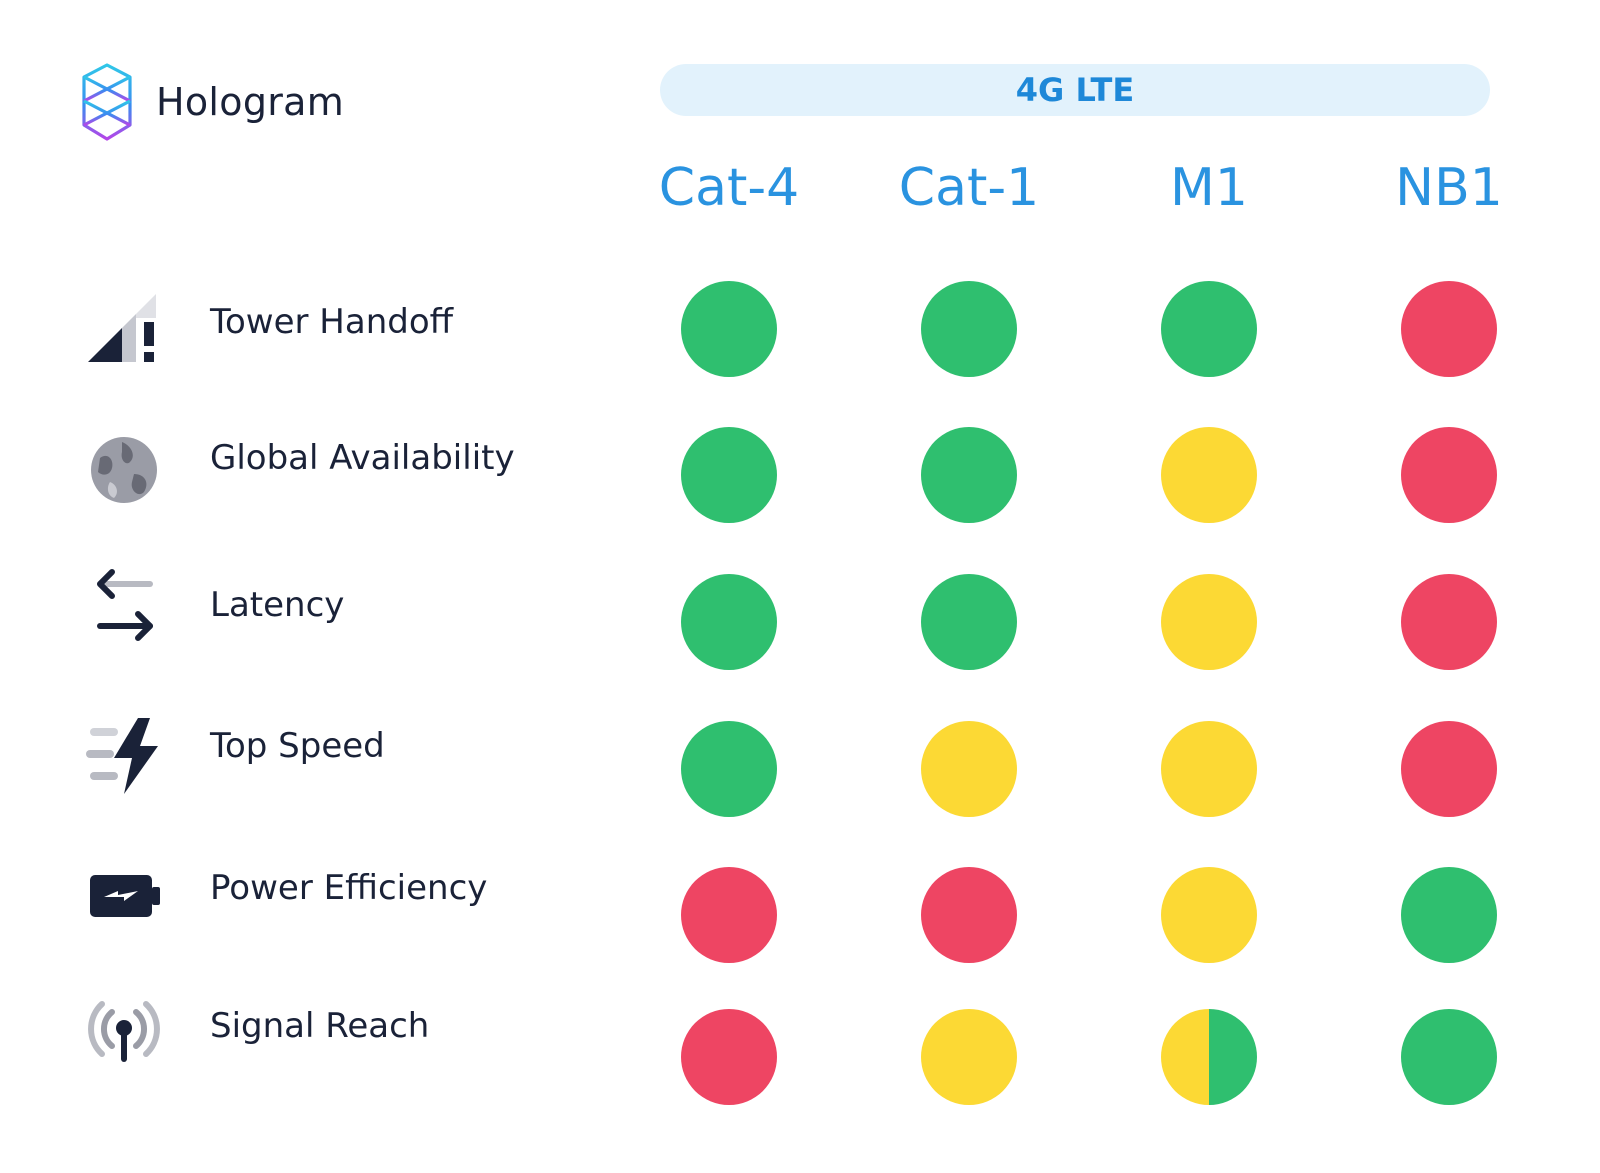  I want to click on column-header-m1: M1, so click(1209, 188).